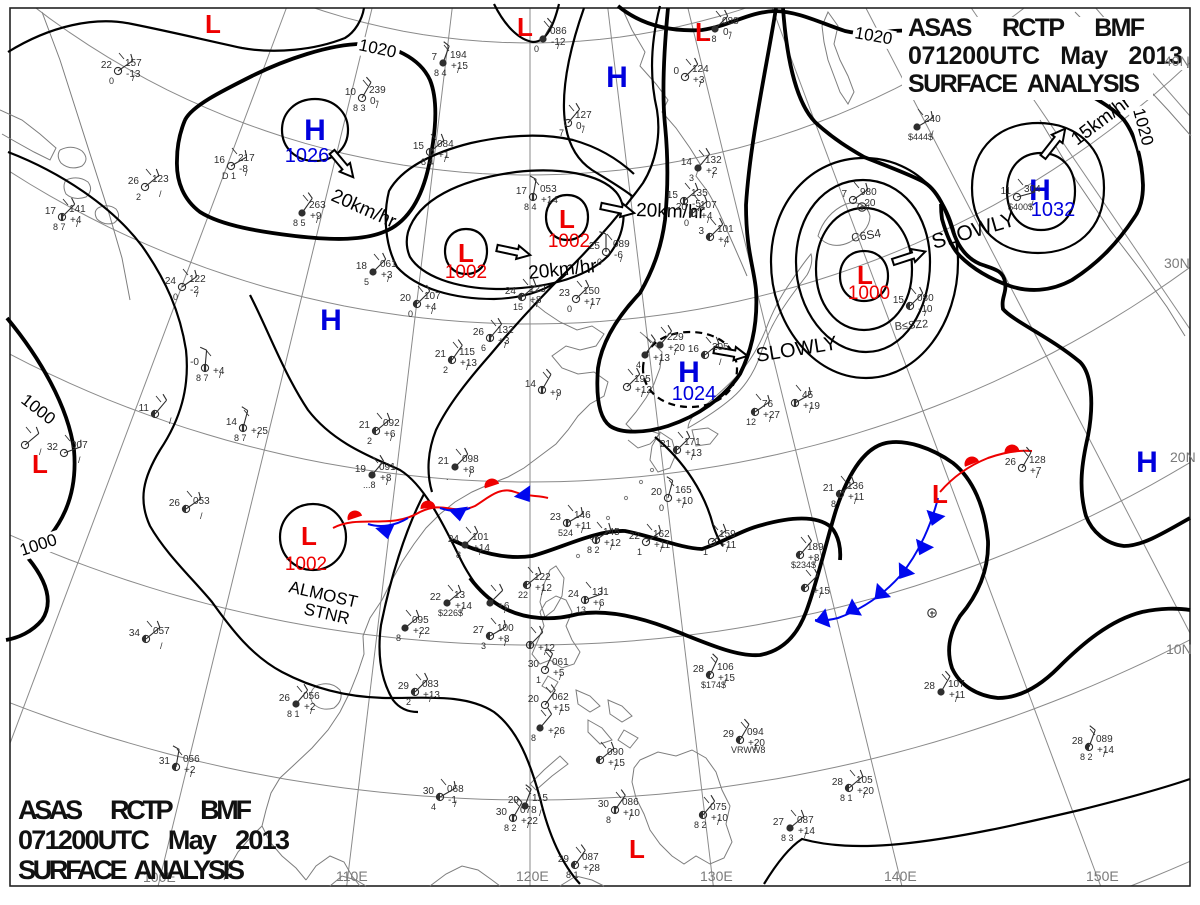  What do you see at coordinates (391, 423) in the screenshot?
I see `svg-text: 092` at bounding box center [391, 423].